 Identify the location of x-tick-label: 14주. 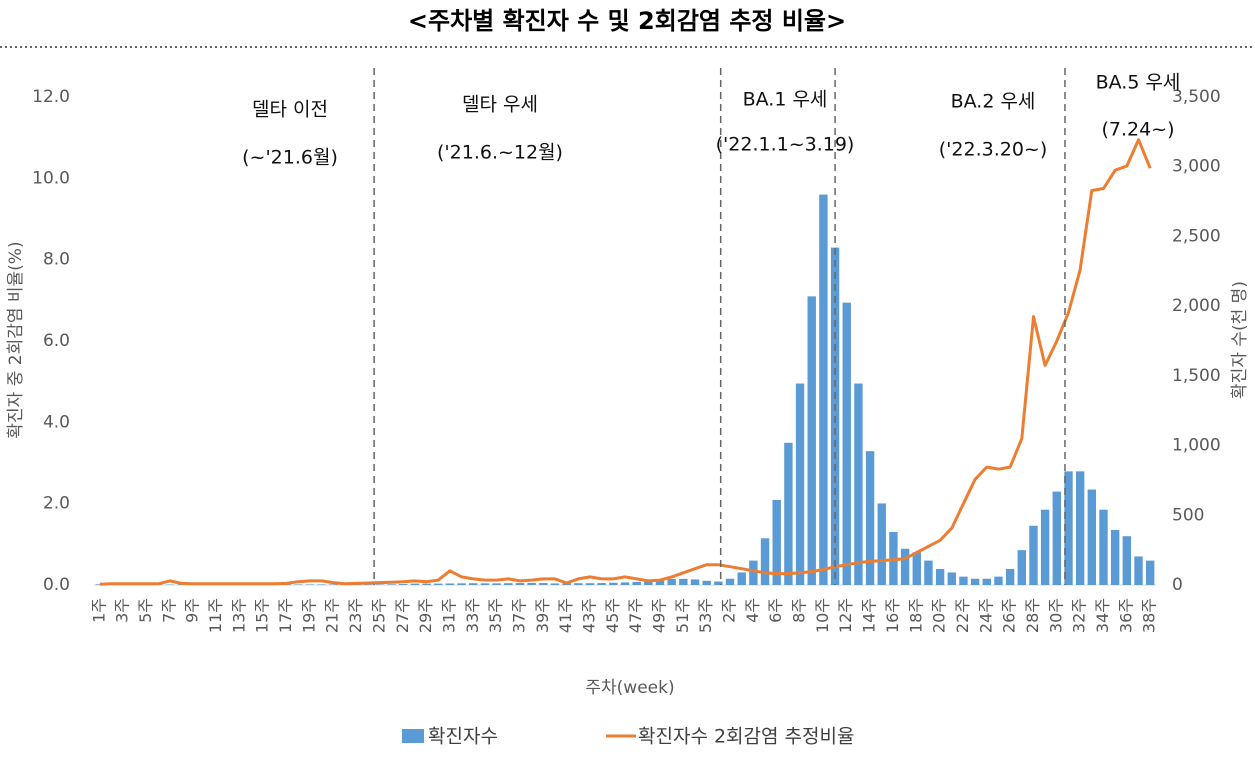
(869, 615).